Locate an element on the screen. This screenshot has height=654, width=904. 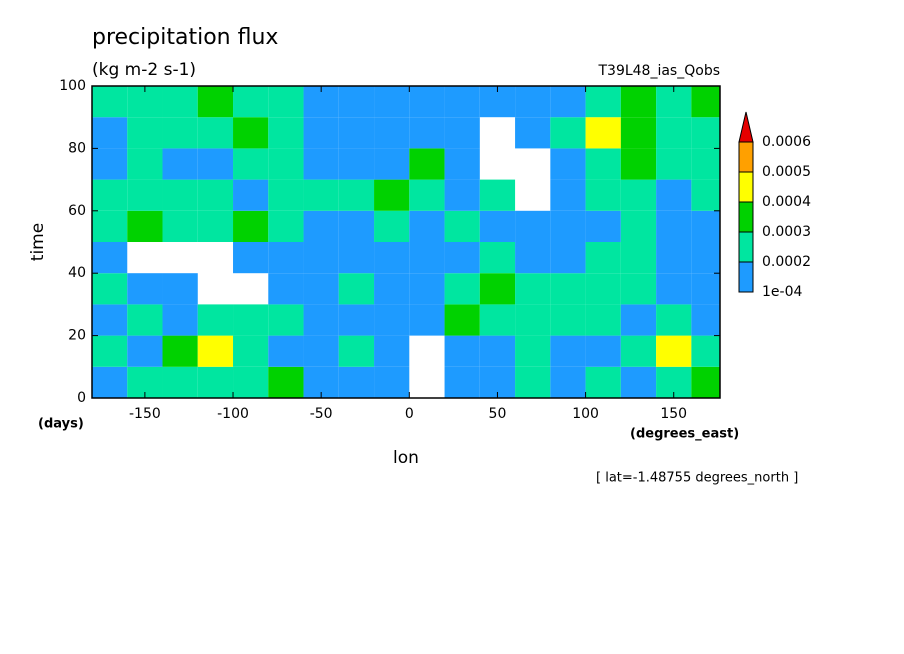
colorbar-label: 0.0002 is located at coordinates (786, 262).